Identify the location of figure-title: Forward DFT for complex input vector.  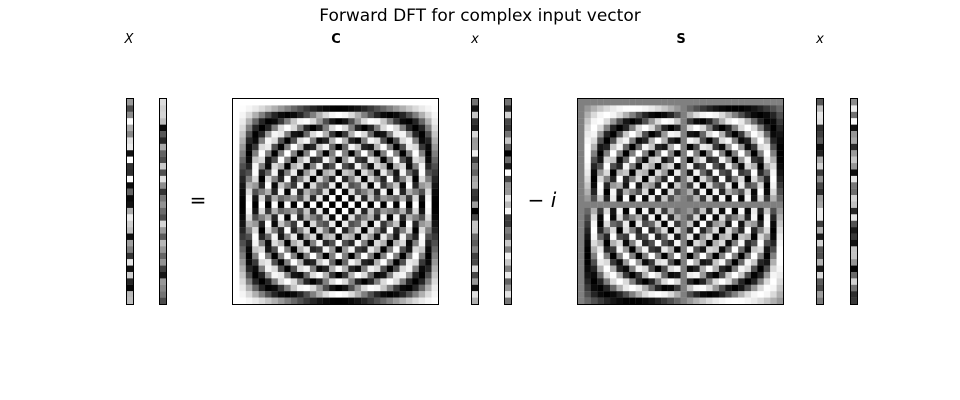
(480, 16).